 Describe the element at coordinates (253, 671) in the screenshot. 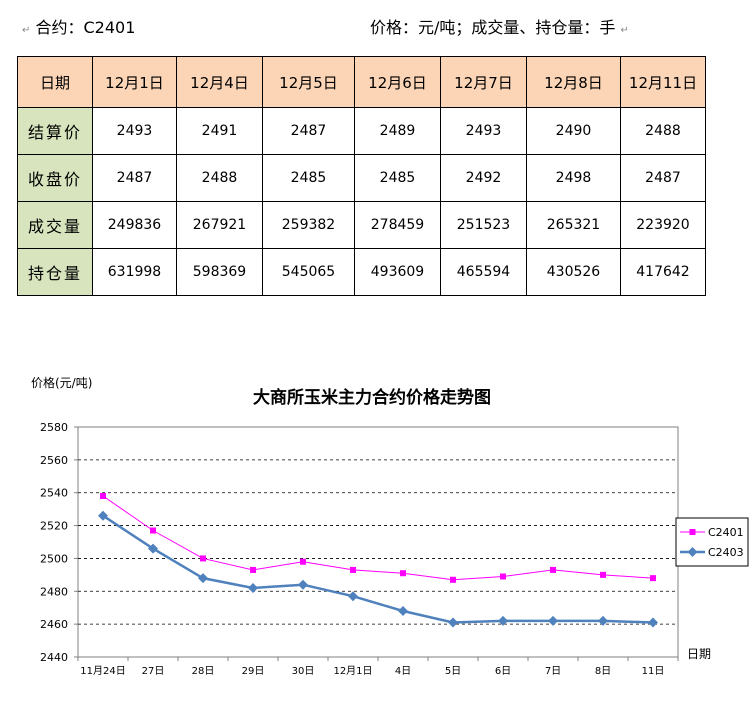

I see `x-tick-label: 29日` at that location.